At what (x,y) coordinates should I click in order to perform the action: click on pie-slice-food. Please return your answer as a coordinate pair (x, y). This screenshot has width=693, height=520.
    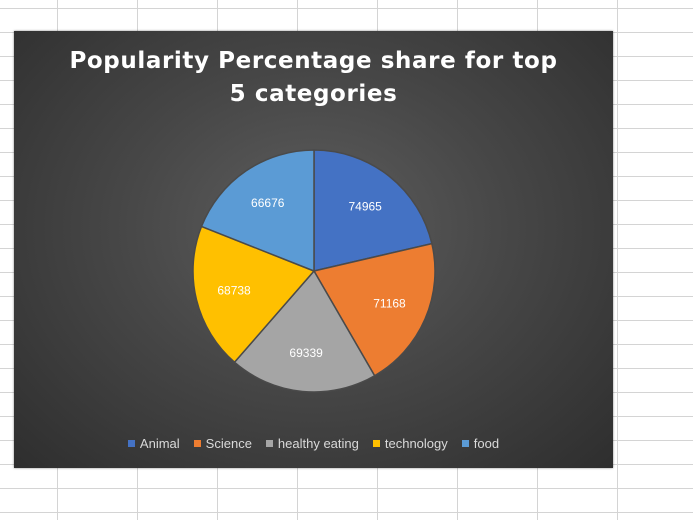
    Looking at the image, I should click on (257, 211).